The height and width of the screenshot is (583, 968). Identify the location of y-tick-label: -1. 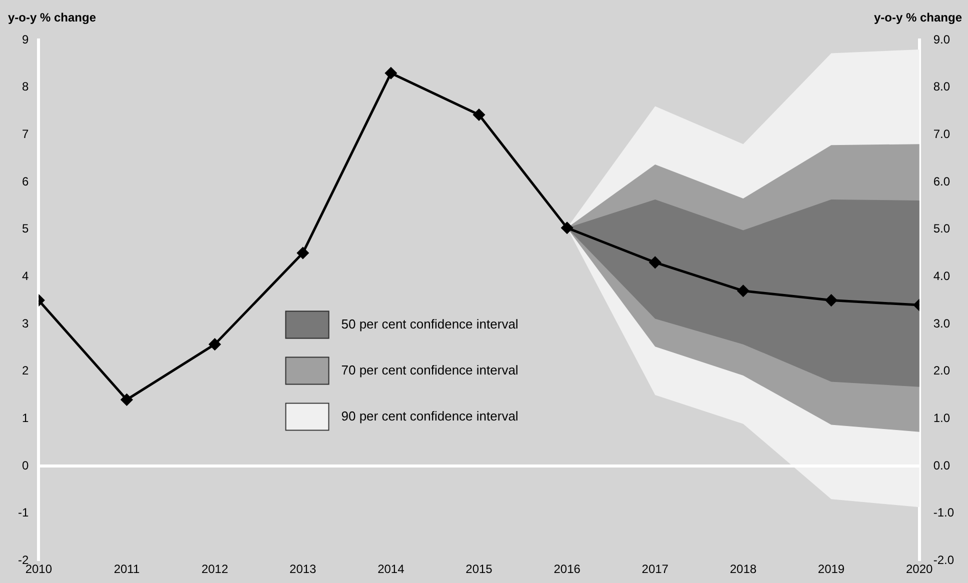
(23, 513).